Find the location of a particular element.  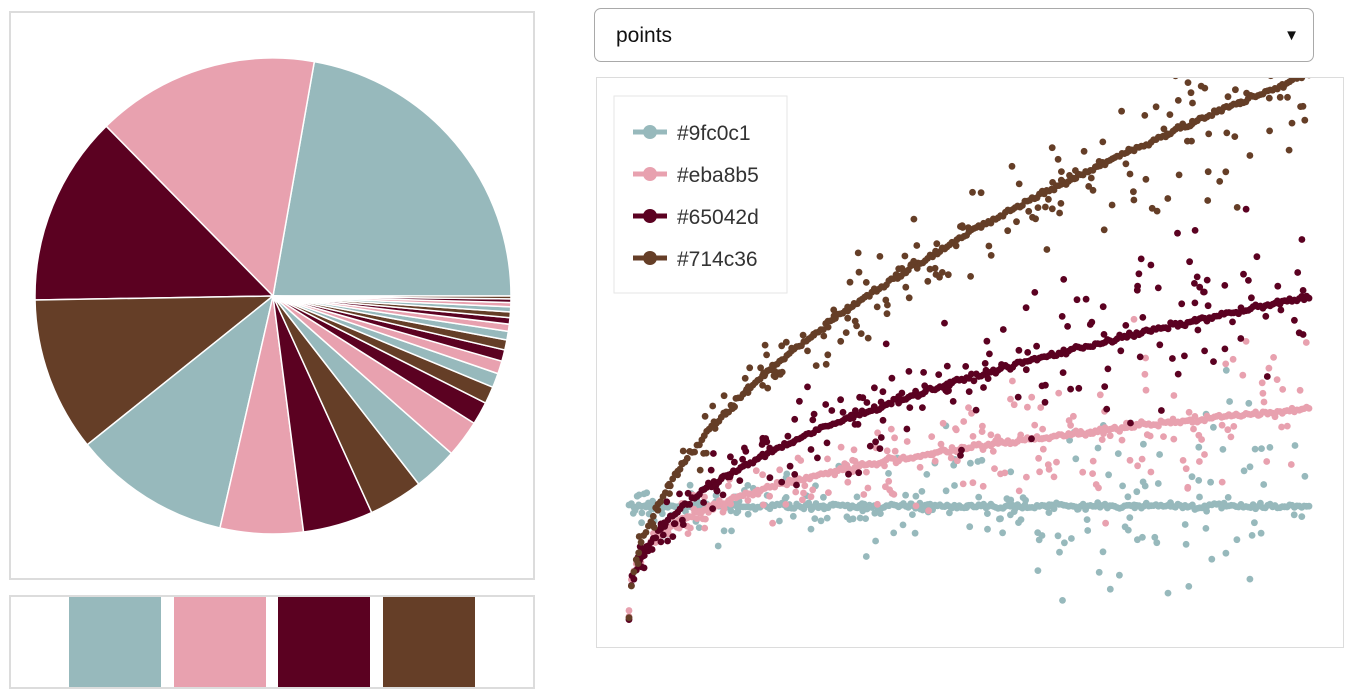

chart-mode-select: points ▼ is located at coordinates (954, 35).